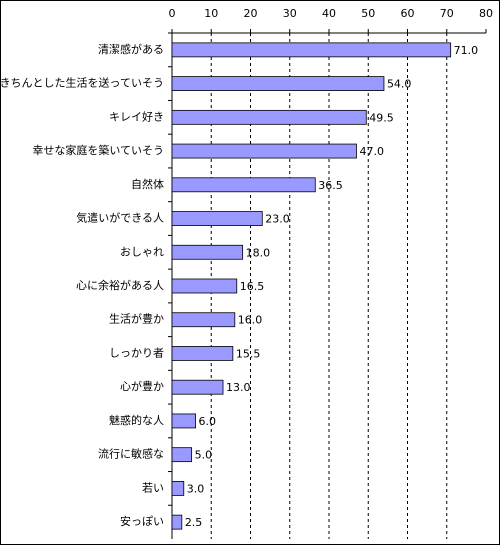 This screenshot has width=500, height=545. I want to click on value-label: 23.0, so click(277, 219).